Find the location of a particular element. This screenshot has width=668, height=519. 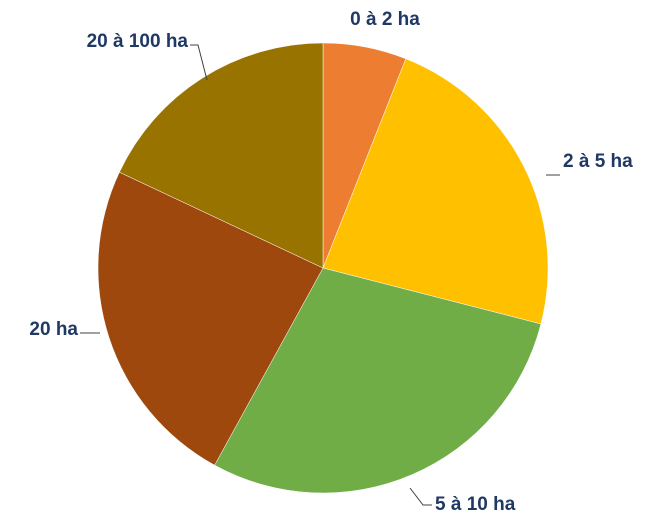

pie-slice is located at coordinates (221, 155).